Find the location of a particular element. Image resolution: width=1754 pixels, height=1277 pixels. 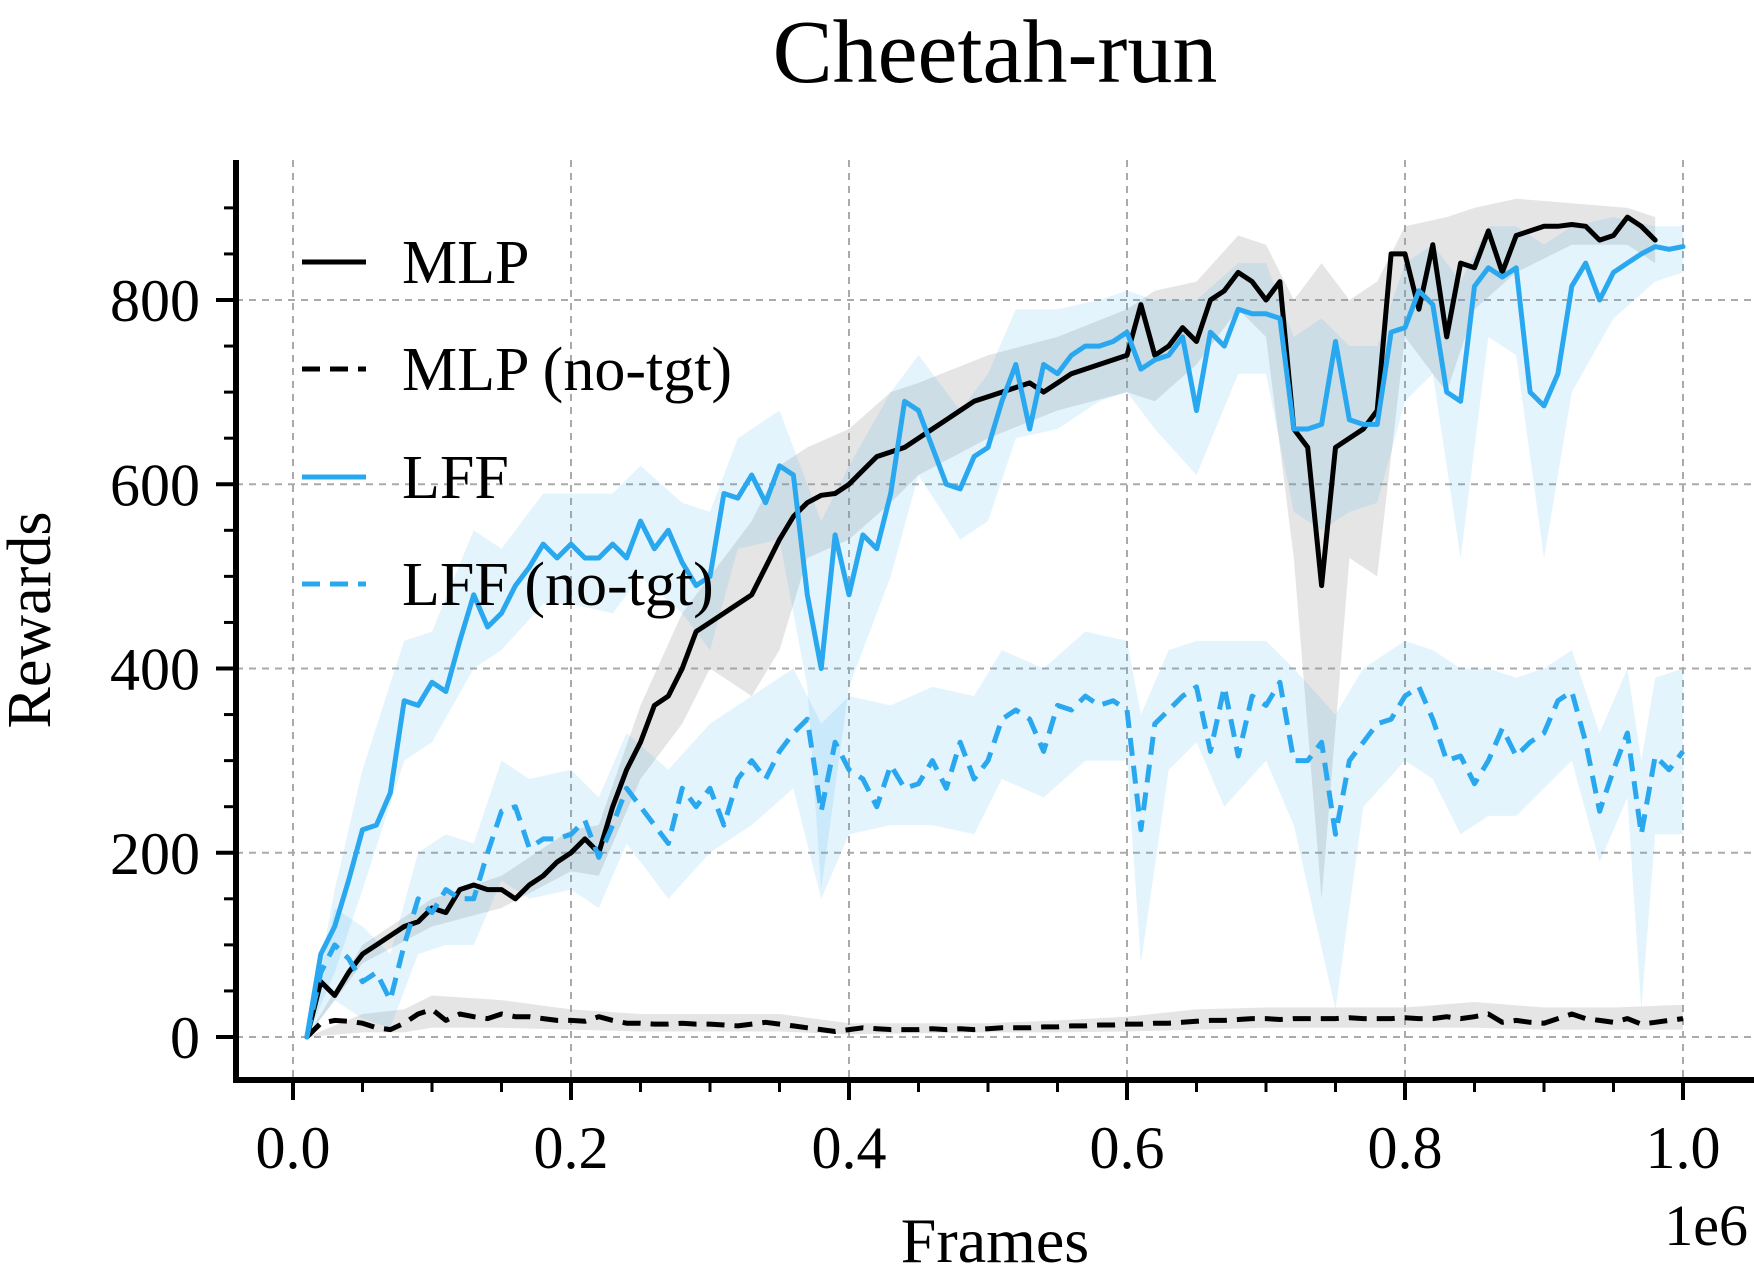

legend-item-lff-no-tgt: LFF (no-tgt) is located at coordinates (508, 585).